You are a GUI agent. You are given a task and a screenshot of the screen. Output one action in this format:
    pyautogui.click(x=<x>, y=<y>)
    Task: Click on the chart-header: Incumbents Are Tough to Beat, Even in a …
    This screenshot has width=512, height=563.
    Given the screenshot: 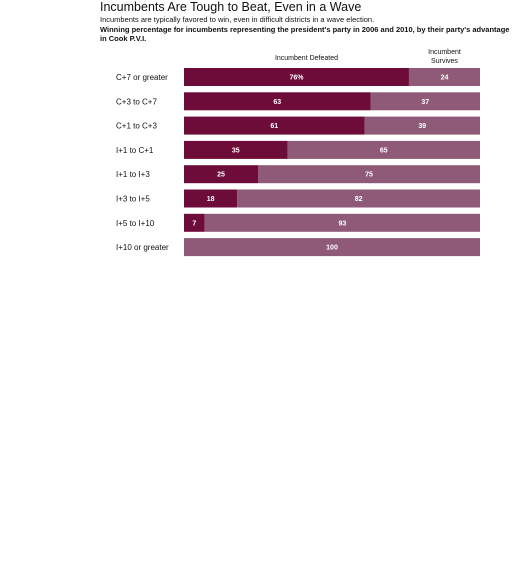 What is the action you would take?
    pyautogui.click(x=305, y=21)
    